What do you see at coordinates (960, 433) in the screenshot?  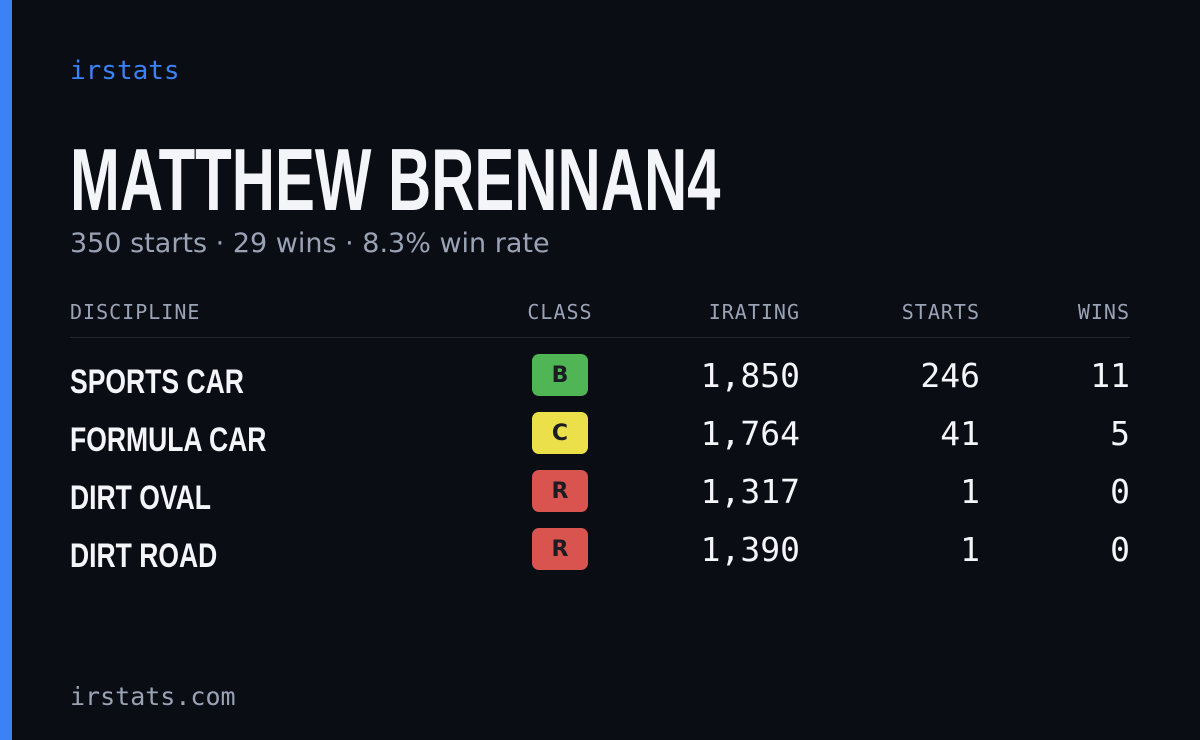 I see `starts: 41` at bounding box center [960, 433].